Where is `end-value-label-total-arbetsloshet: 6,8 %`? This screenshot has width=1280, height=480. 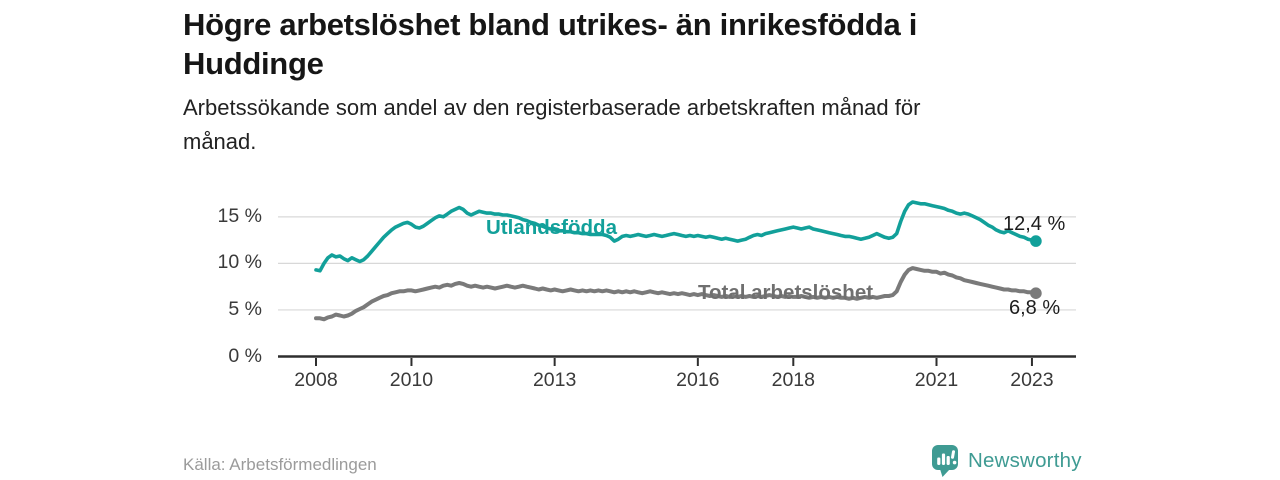 end-value-label-total-arbetsloshet: 6,8 % is located at coordinates (1035, 308).